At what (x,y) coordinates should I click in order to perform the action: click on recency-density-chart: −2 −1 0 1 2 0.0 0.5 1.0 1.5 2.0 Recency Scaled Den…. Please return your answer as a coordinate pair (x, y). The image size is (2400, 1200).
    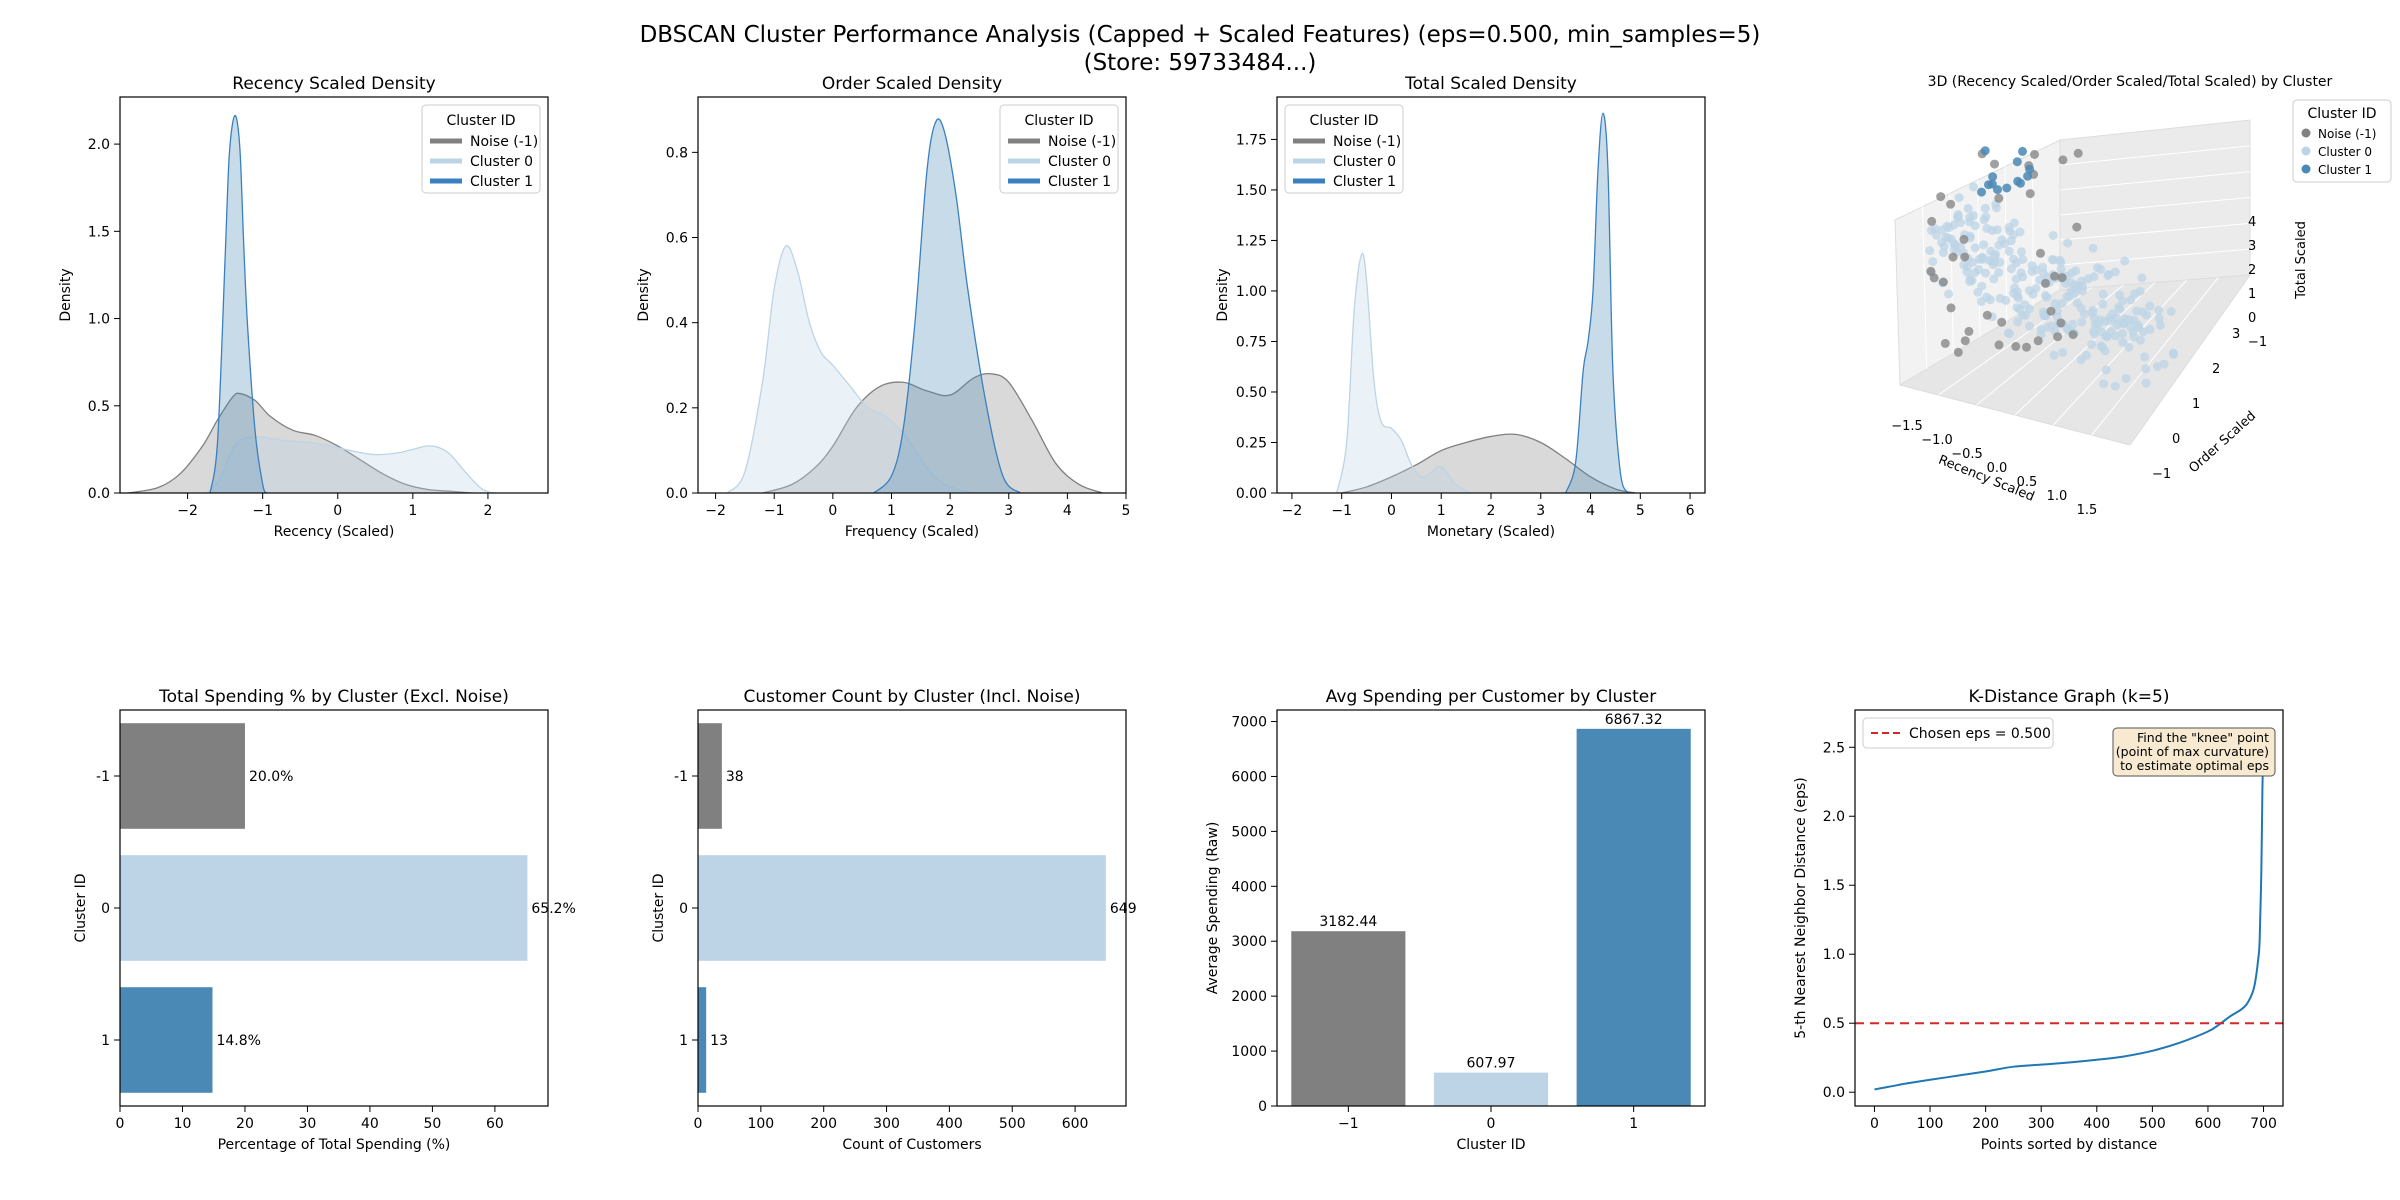
    Looking at the image, I should click on (303, 307).